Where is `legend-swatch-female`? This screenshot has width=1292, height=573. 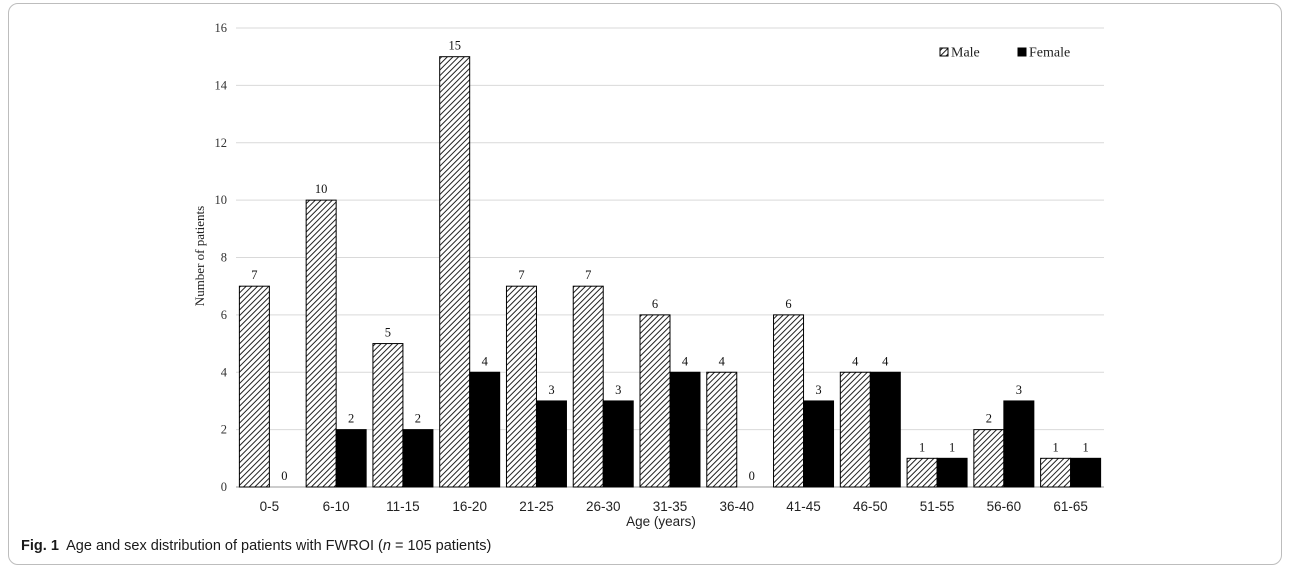
legend-swatch-female is located at coordinates (1022, 52).